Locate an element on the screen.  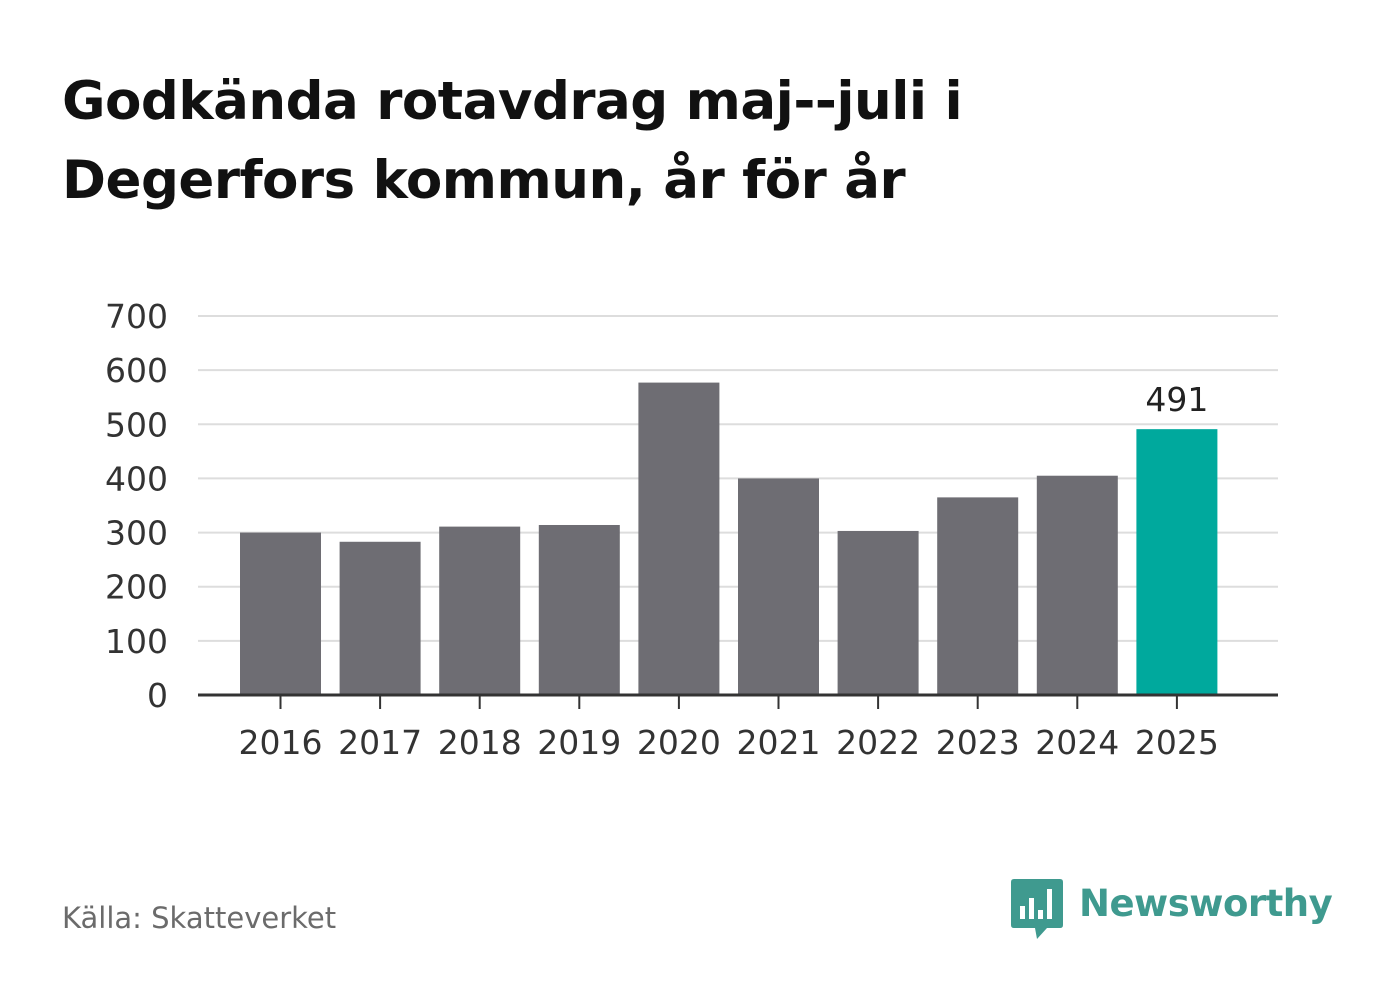
bar-2017 is located at coordinates (380, 618).